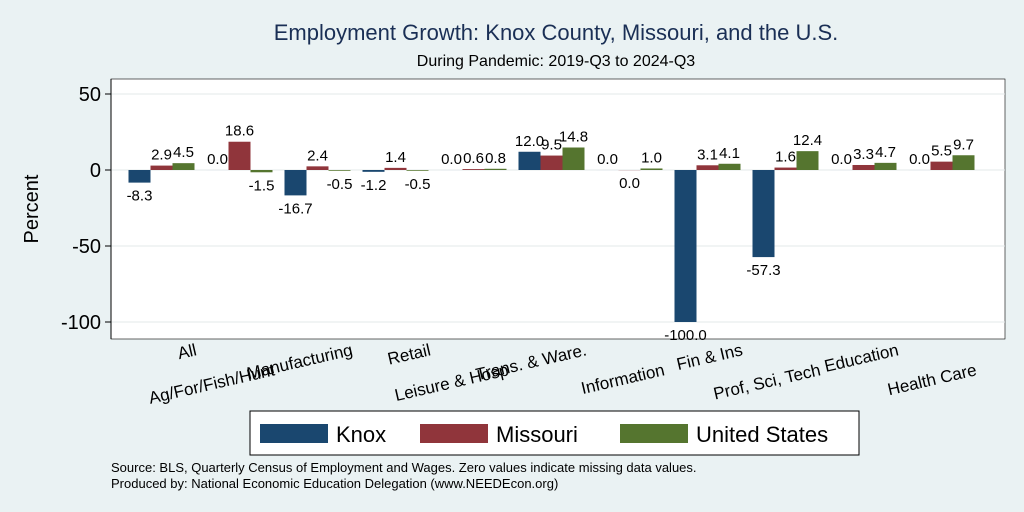 Image resolution: width=1024 pixels, height=512 pixels. What do you see at coordinates (161, 167) in the screenshot?
I see `bar-missouri-all` at bounding box center [161, 167].